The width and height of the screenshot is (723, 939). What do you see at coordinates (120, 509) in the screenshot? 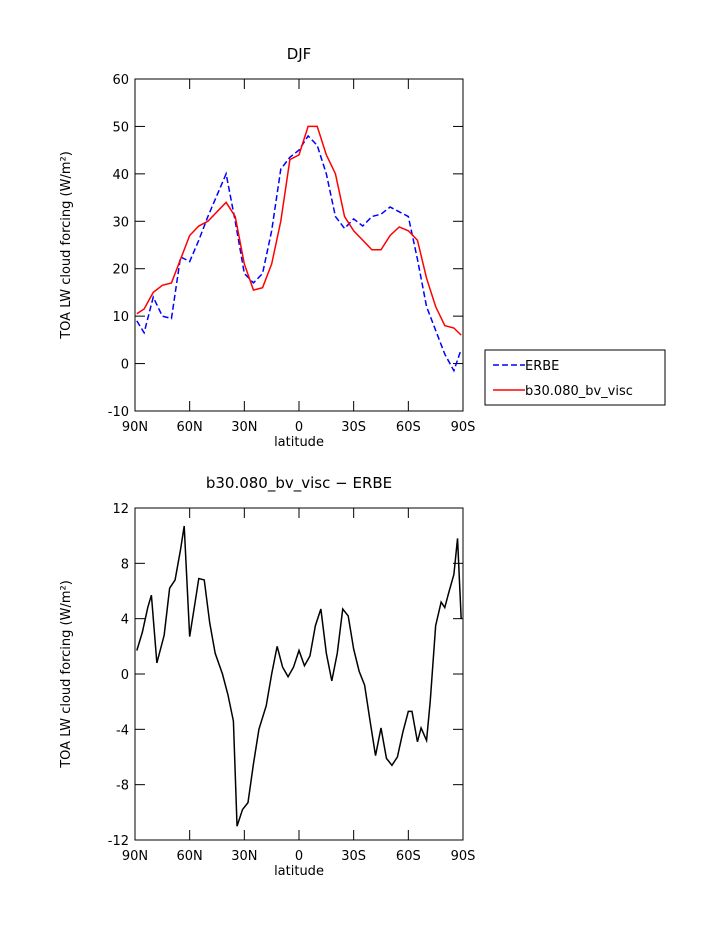
I see `y-tick-label: 12` at bounding box center [120, 509].